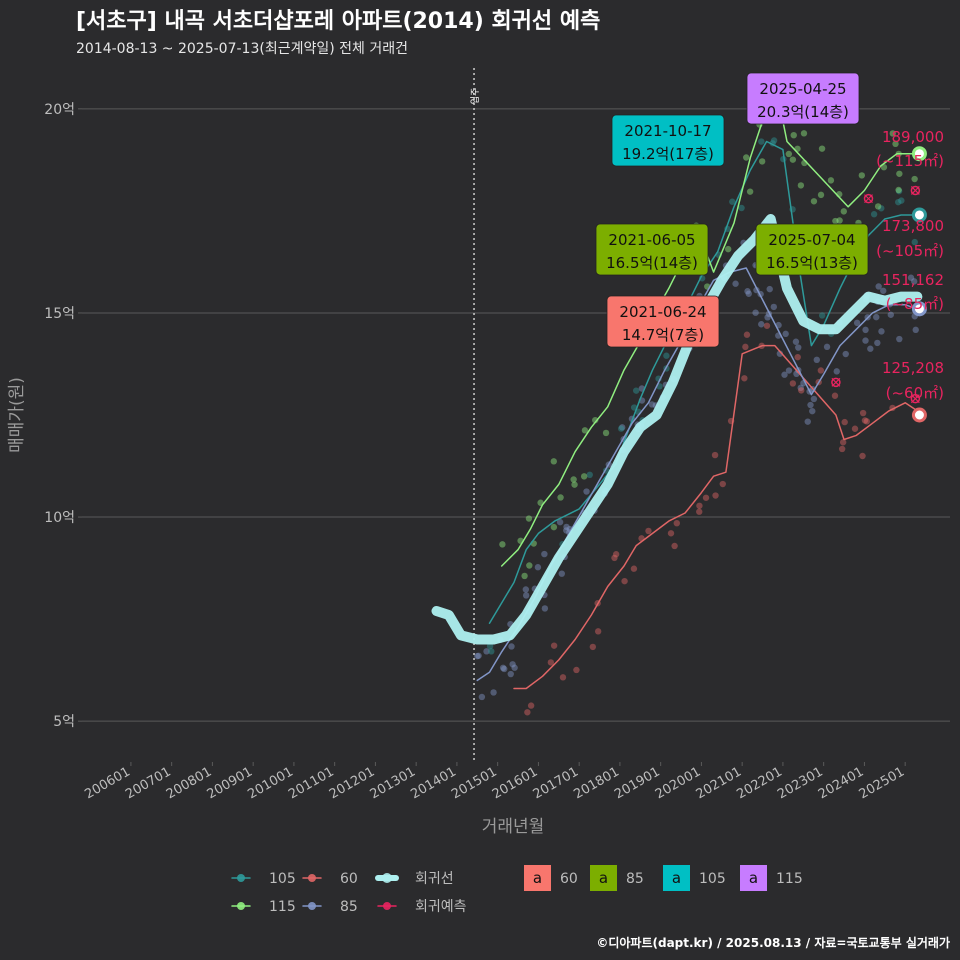 Image resolution: width=960 pixels, height=960 pixels. I want to click on callout-value: 16.5억(14층), so click(652, 263).